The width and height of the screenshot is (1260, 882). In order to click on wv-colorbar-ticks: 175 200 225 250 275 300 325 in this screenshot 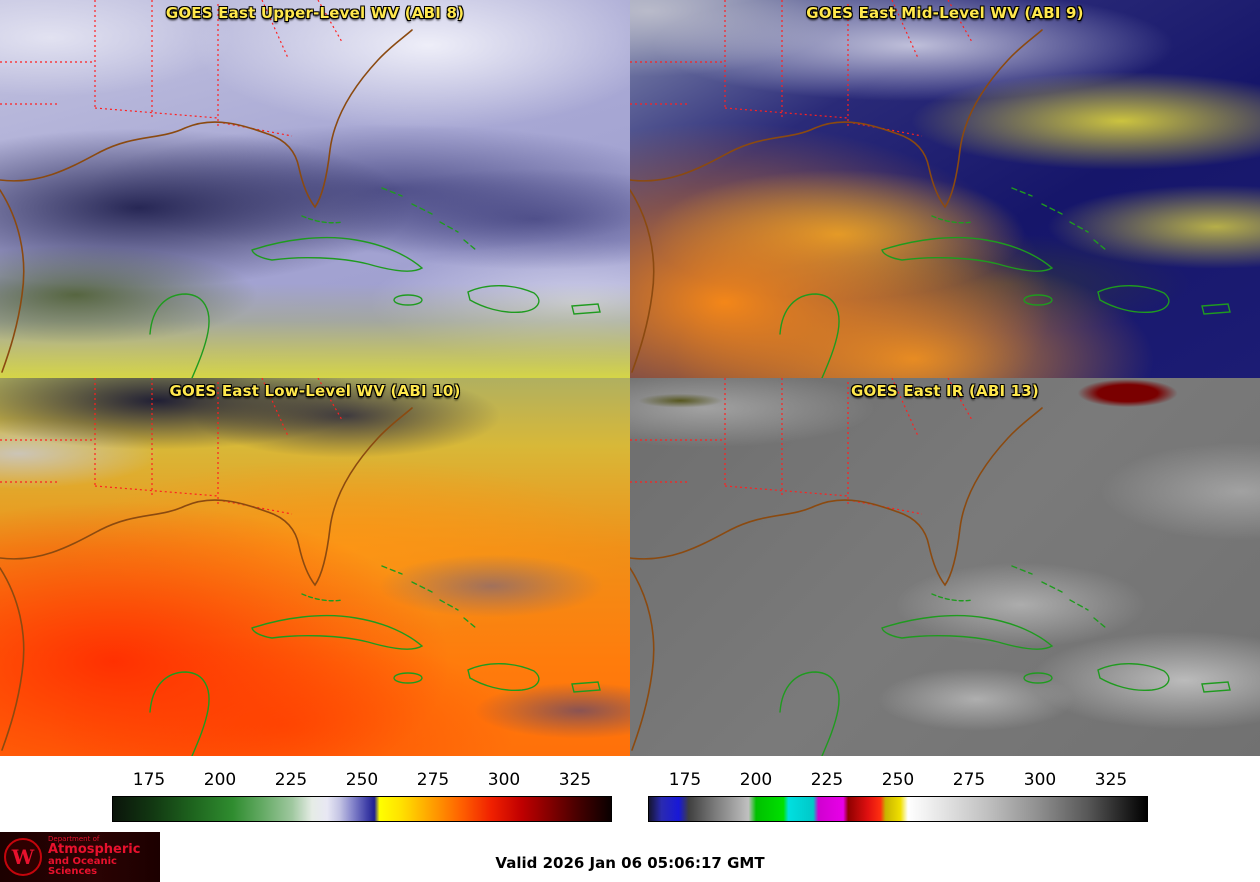, I will do `click(362, 782)`.